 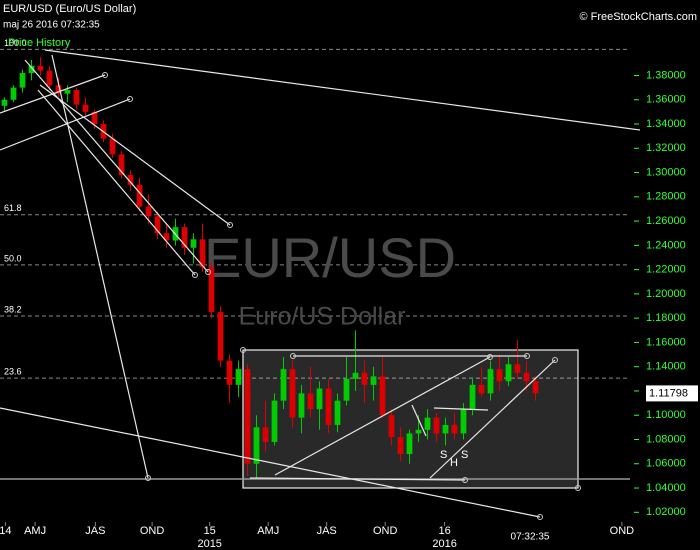 I want to click on watermark-subtitle: Euro/US Dollar, so click(x=322, y=317).